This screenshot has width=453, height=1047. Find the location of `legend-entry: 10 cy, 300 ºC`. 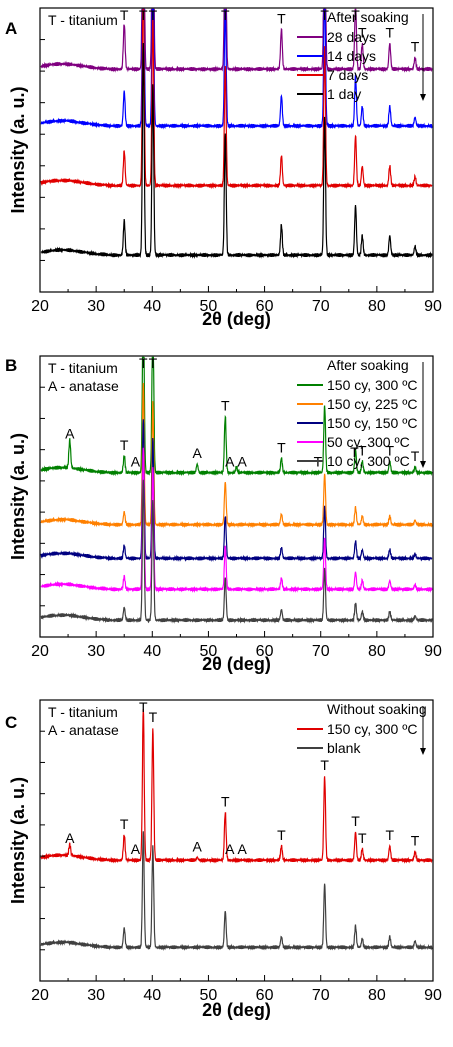

legend-entry: 10 cy, 300 ºC is located at coordinates (368, 461).